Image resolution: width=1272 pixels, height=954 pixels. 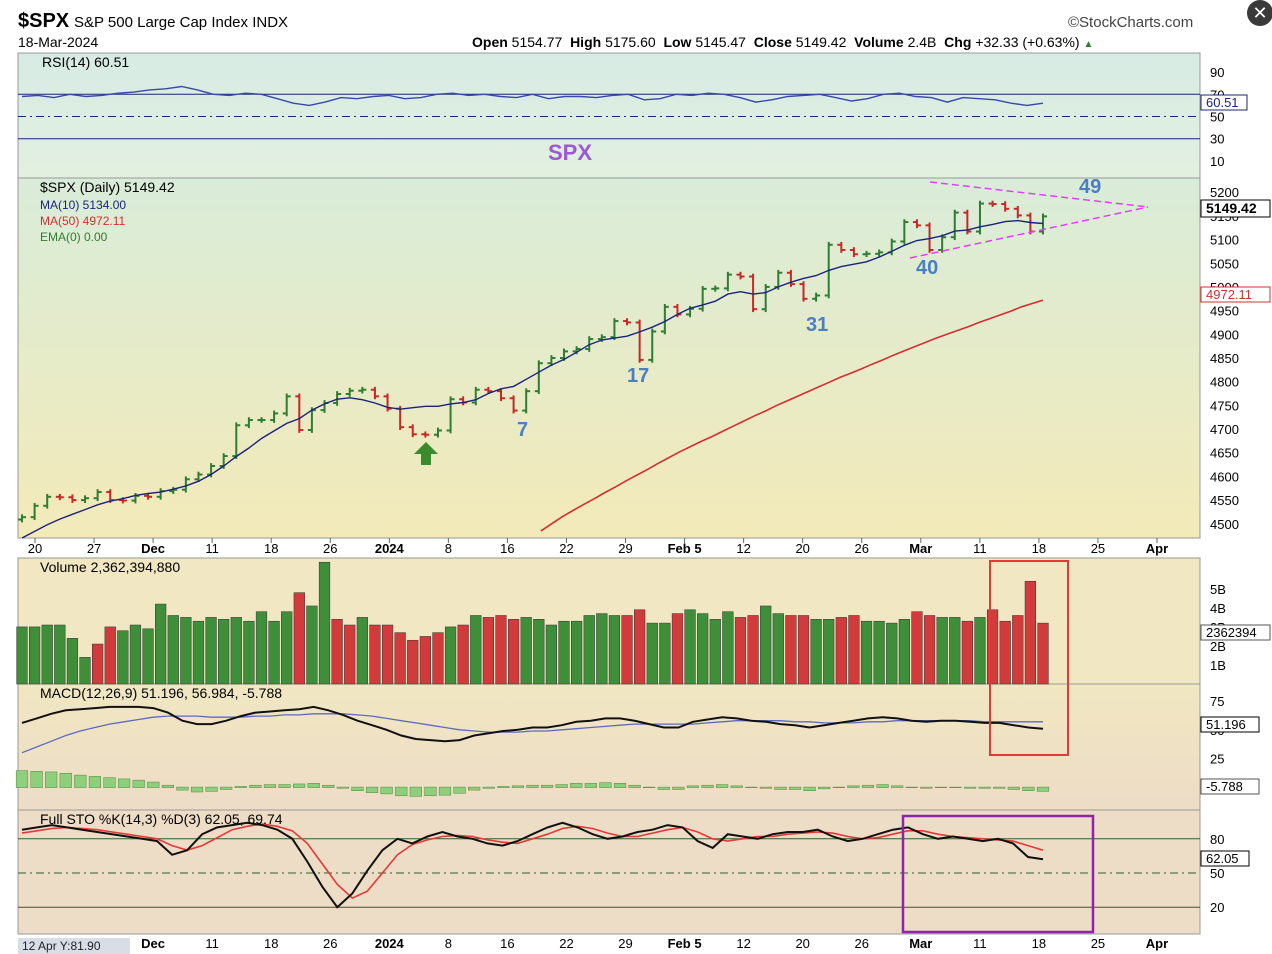 I want to click on x-axis-tick-label: 11, so click(x=980, y=548).